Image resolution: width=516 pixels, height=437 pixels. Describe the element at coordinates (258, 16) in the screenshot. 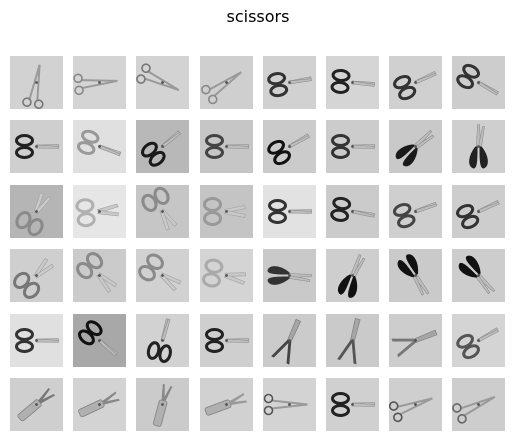

I see `page-title: scissors` at that location.